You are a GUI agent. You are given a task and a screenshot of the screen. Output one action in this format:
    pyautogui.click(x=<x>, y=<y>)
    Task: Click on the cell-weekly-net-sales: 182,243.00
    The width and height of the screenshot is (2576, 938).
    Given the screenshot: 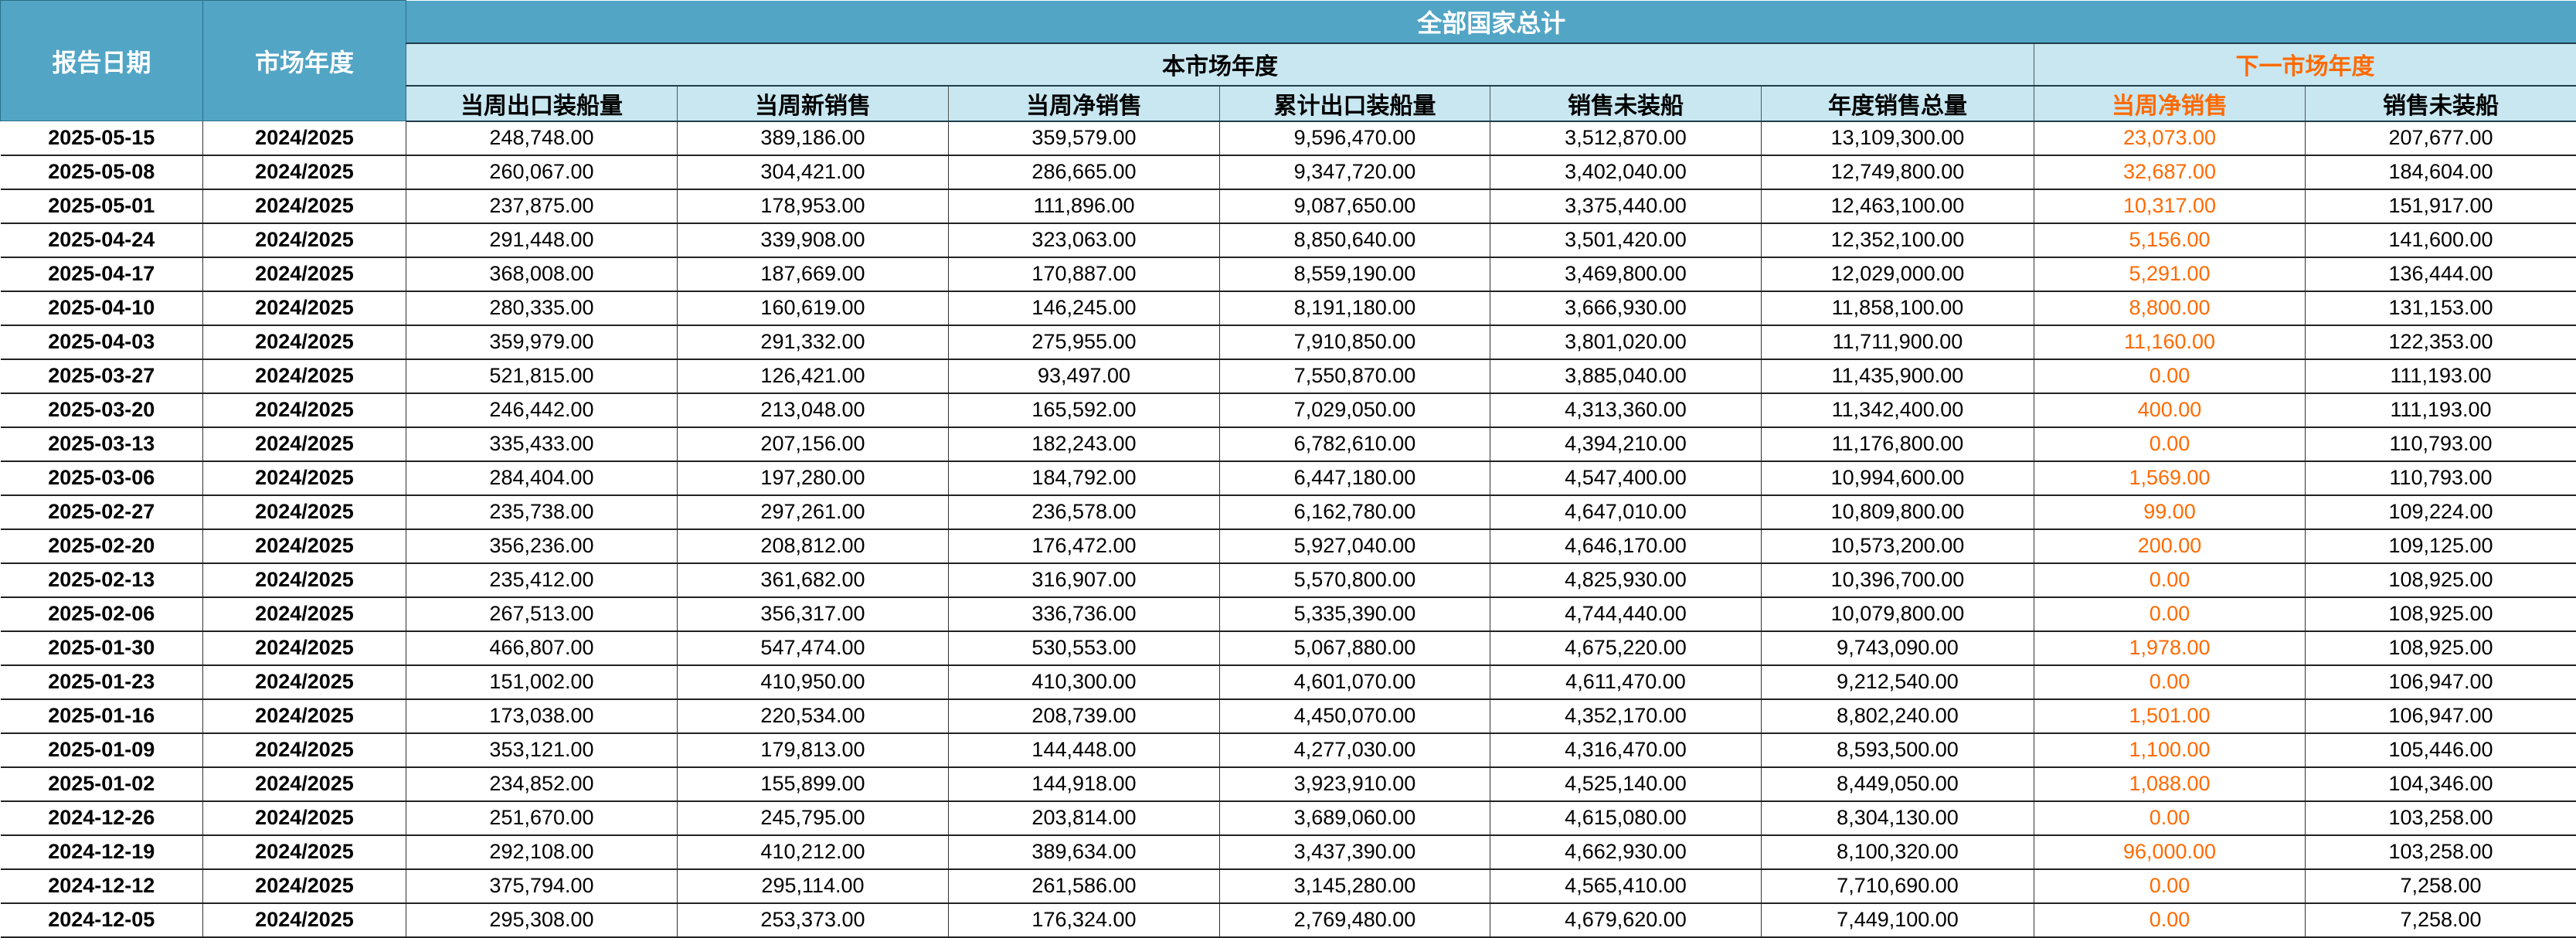 What is the action you would take?
    pyautogui.click(x=1084, y=444)
    